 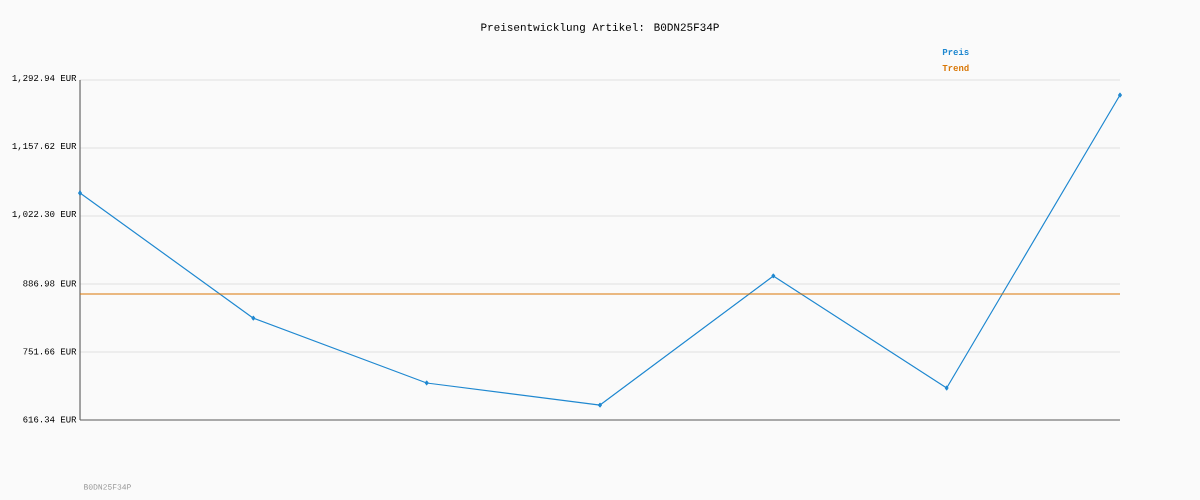 What do you see at coordinates (955, 52) in the screenshot?
I see `text: Preis` at bounding box center [955, 52].